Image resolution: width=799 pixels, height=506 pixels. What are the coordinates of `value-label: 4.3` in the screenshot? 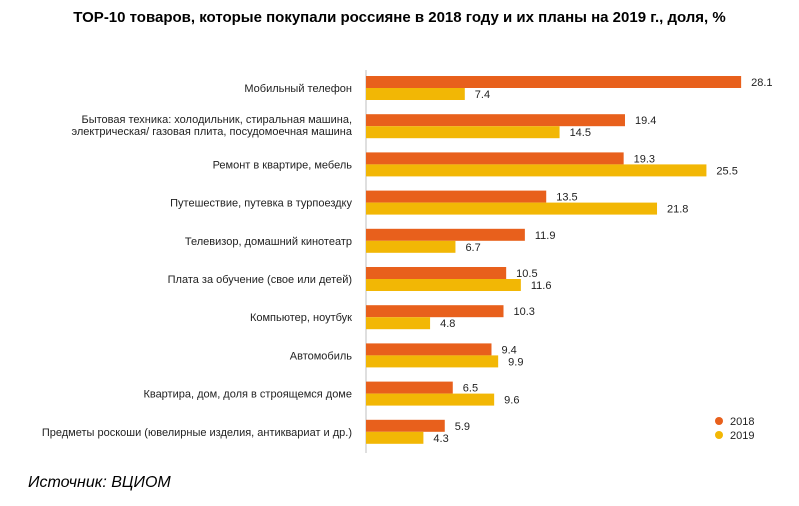 It's located at (440, 439).